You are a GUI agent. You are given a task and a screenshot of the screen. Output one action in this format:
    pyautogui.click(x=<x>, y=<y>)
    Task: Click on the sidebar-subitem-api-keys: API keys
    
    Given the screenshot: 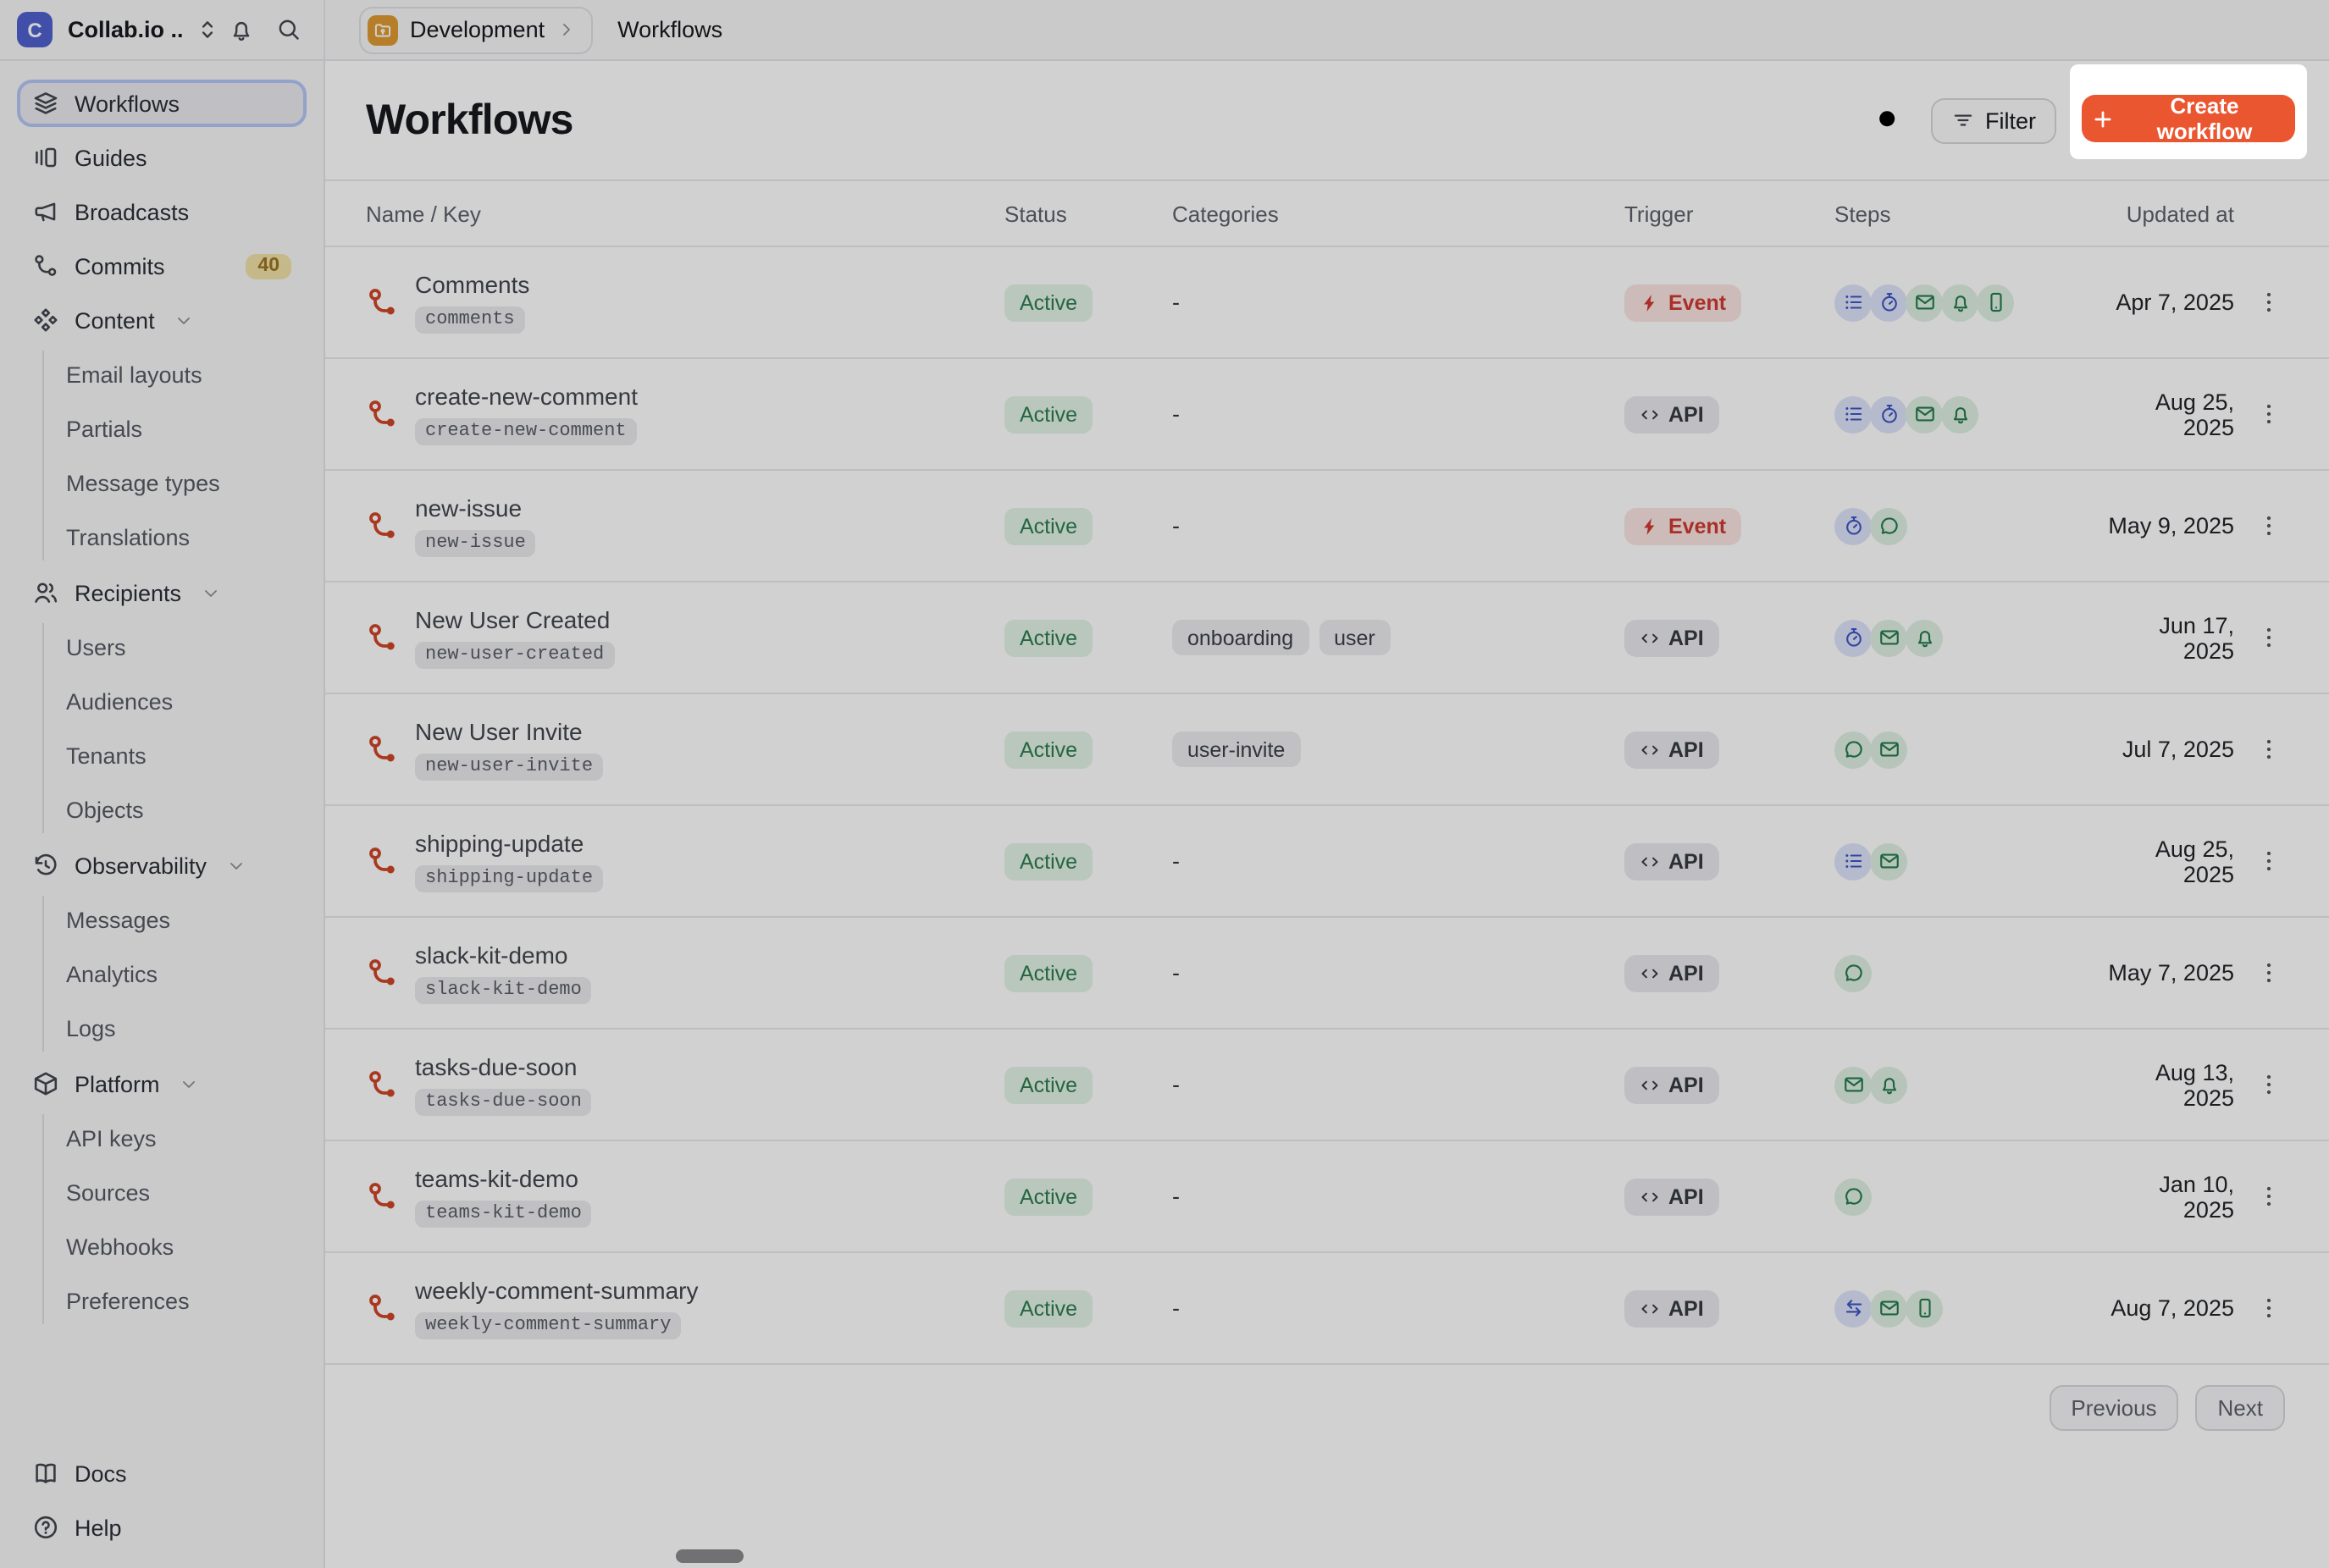 What is the action you would take?
    pyautogui.click(x=112, y=1138)
    